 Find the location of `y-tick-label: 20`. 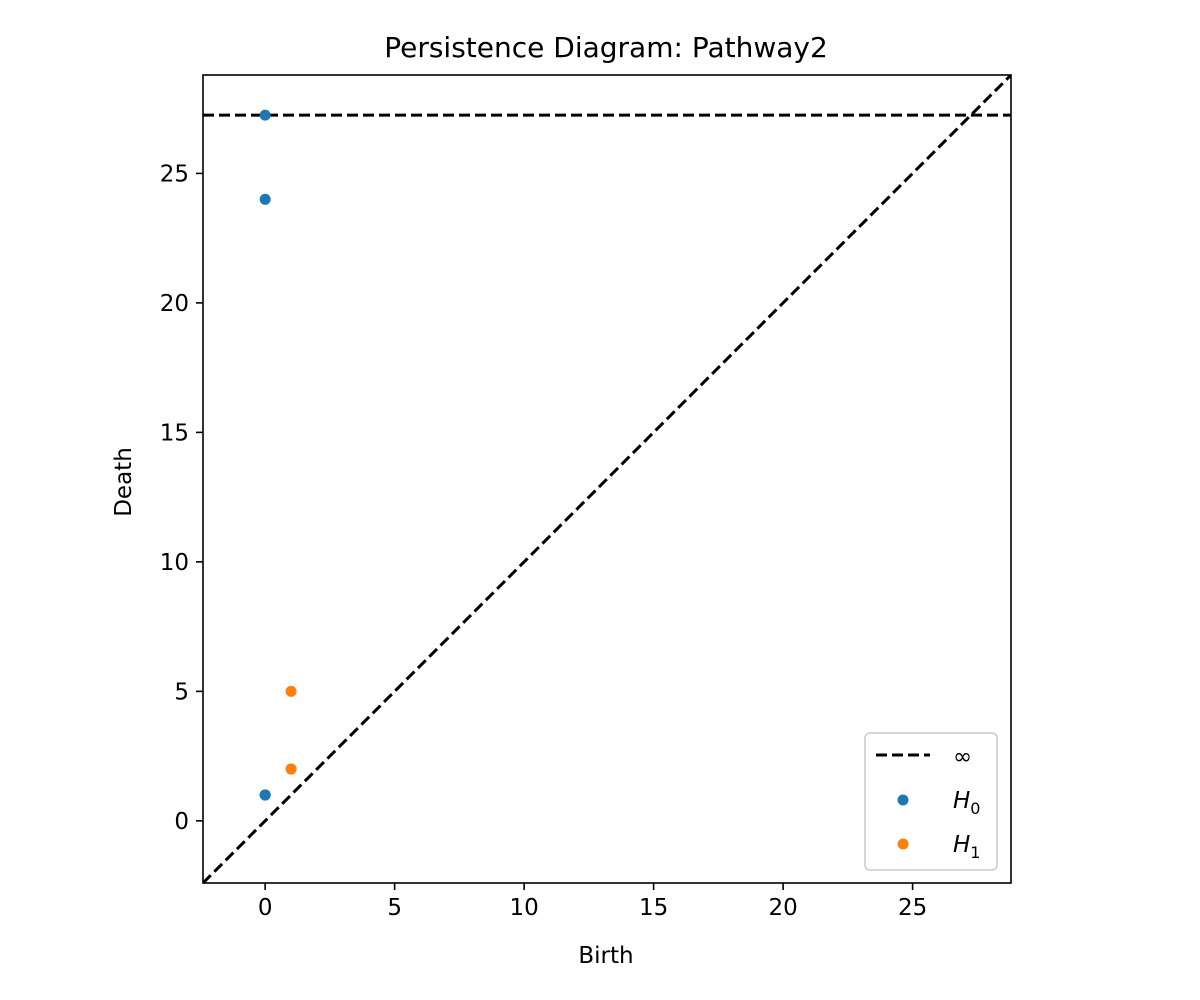

y-tick-label: 20 is located at coordinates (174, 304).